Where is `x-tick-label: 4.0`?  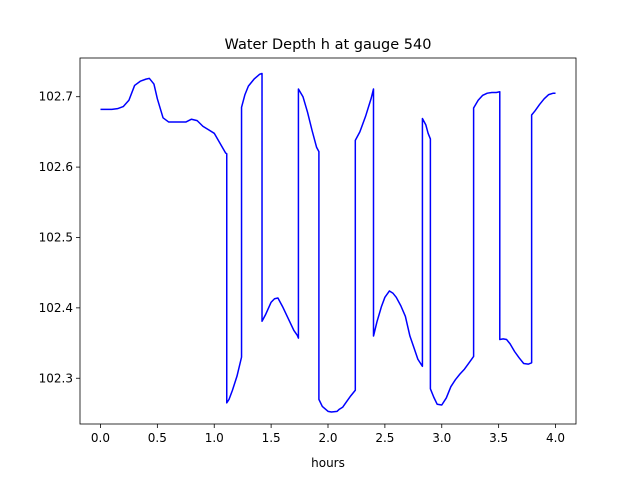
x-tick-label: 4.0 is located at coordinates (555, 438).